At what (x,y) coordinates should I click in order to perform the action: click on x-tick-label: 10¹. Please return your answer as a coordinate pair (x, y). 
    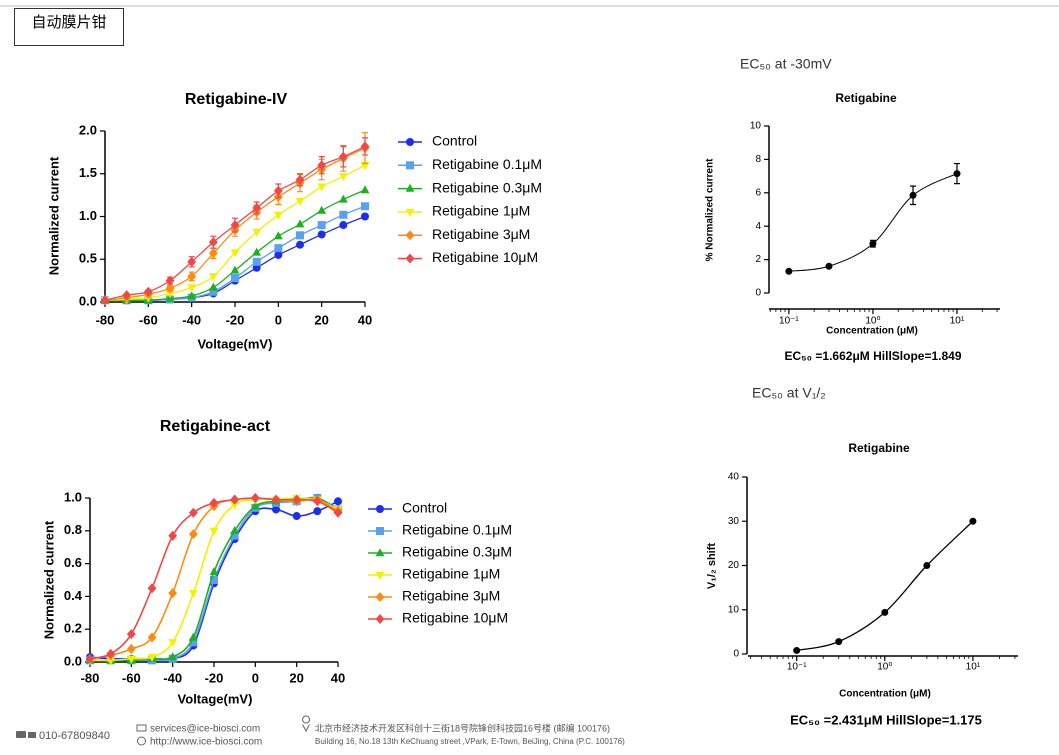
    Looking at the image, I should click on (957, 321).